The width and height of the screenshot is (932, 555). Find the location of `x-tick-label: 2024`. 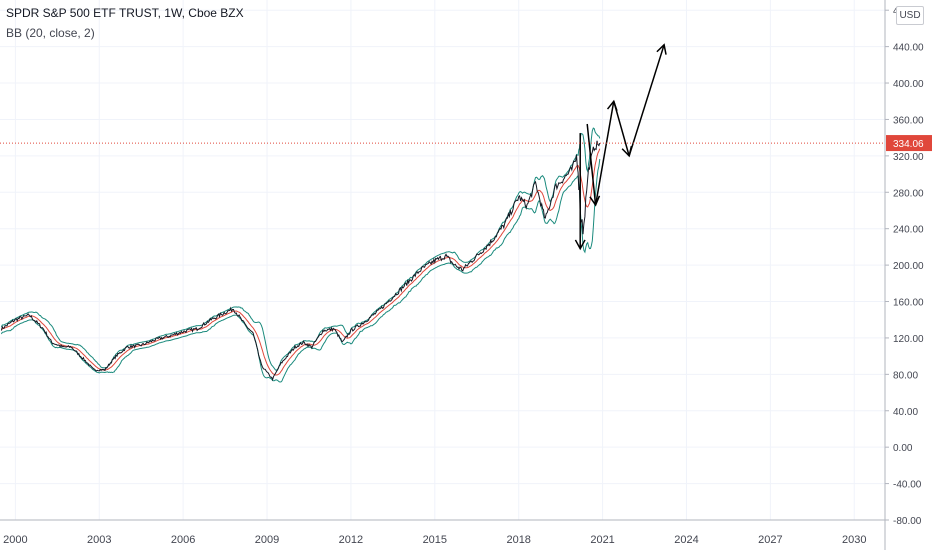

x-tick-label: 2024 is located at coordinates (686, 540).